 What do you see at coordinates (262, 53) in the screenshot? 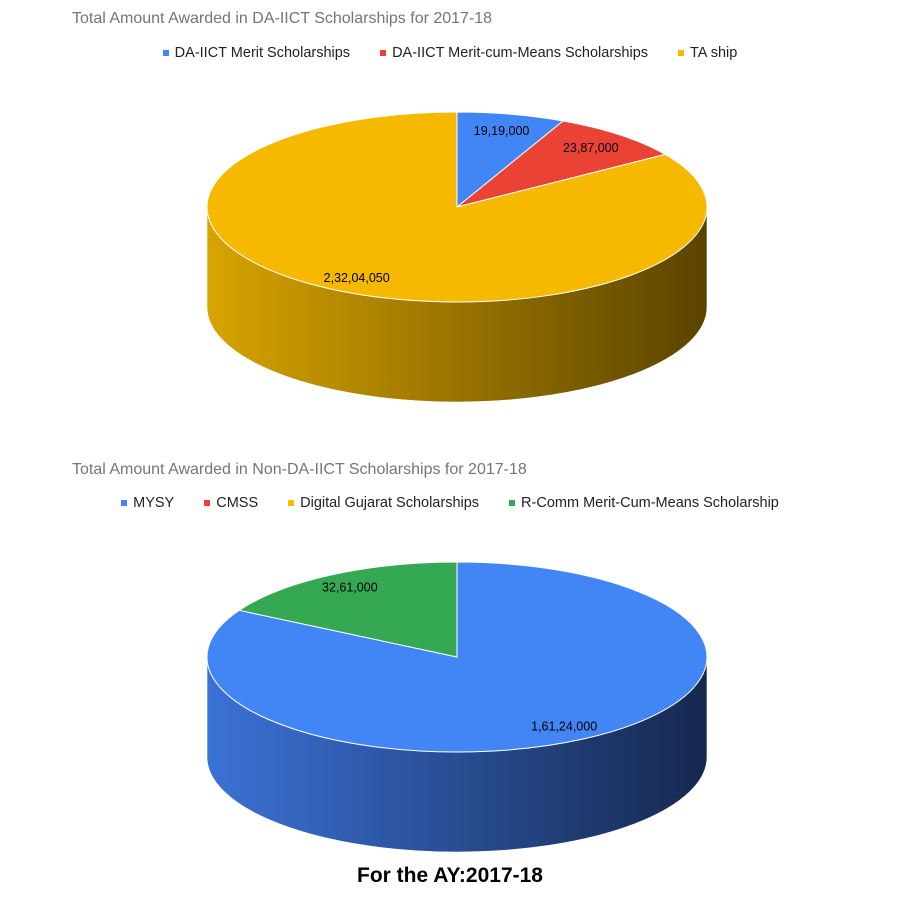
I see `legend-label: DA-IICT Merit Scholarships` at bounding box center [262, 53].